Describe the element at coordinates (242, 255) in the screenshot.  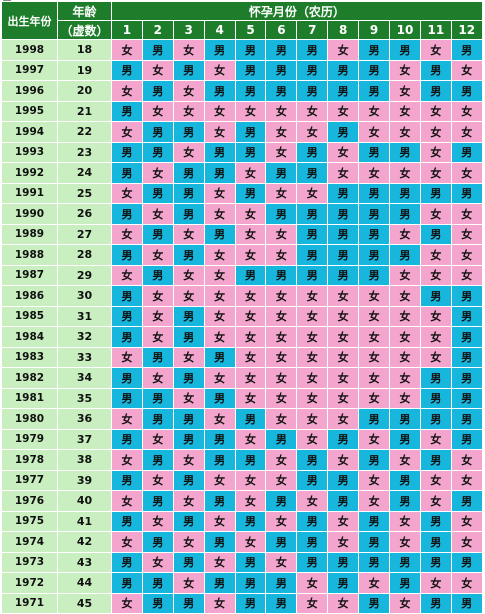
I see `table-row: 1988 28 男女男女女女男男男男女女` at that location.